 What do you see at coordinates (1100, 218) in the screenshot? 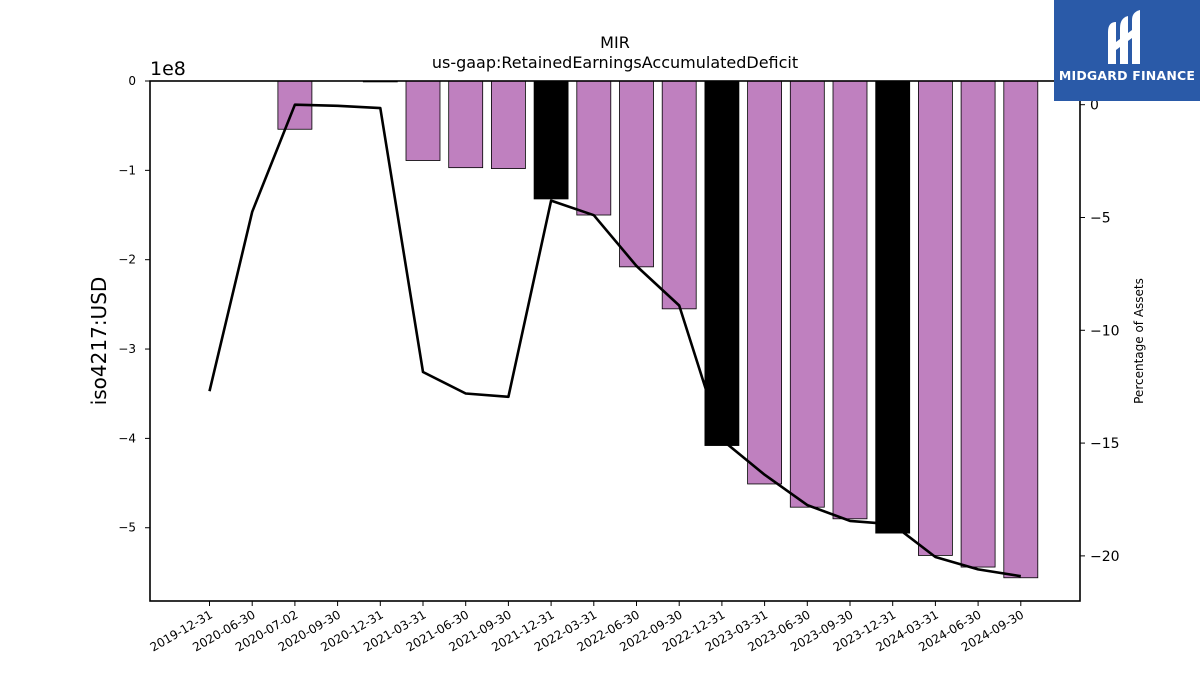
I see `y2-tick-label: −5` at bounding box center [1100, 218].